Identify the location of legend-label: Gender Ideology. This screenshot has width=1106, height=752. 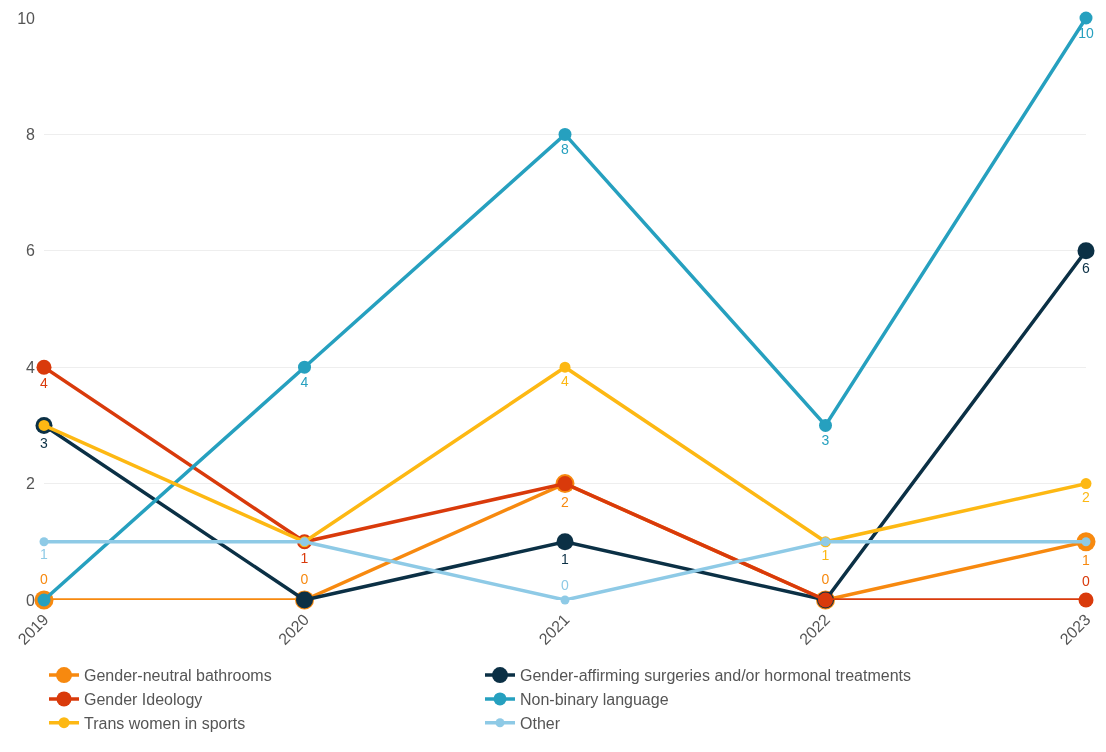
(143, 700).